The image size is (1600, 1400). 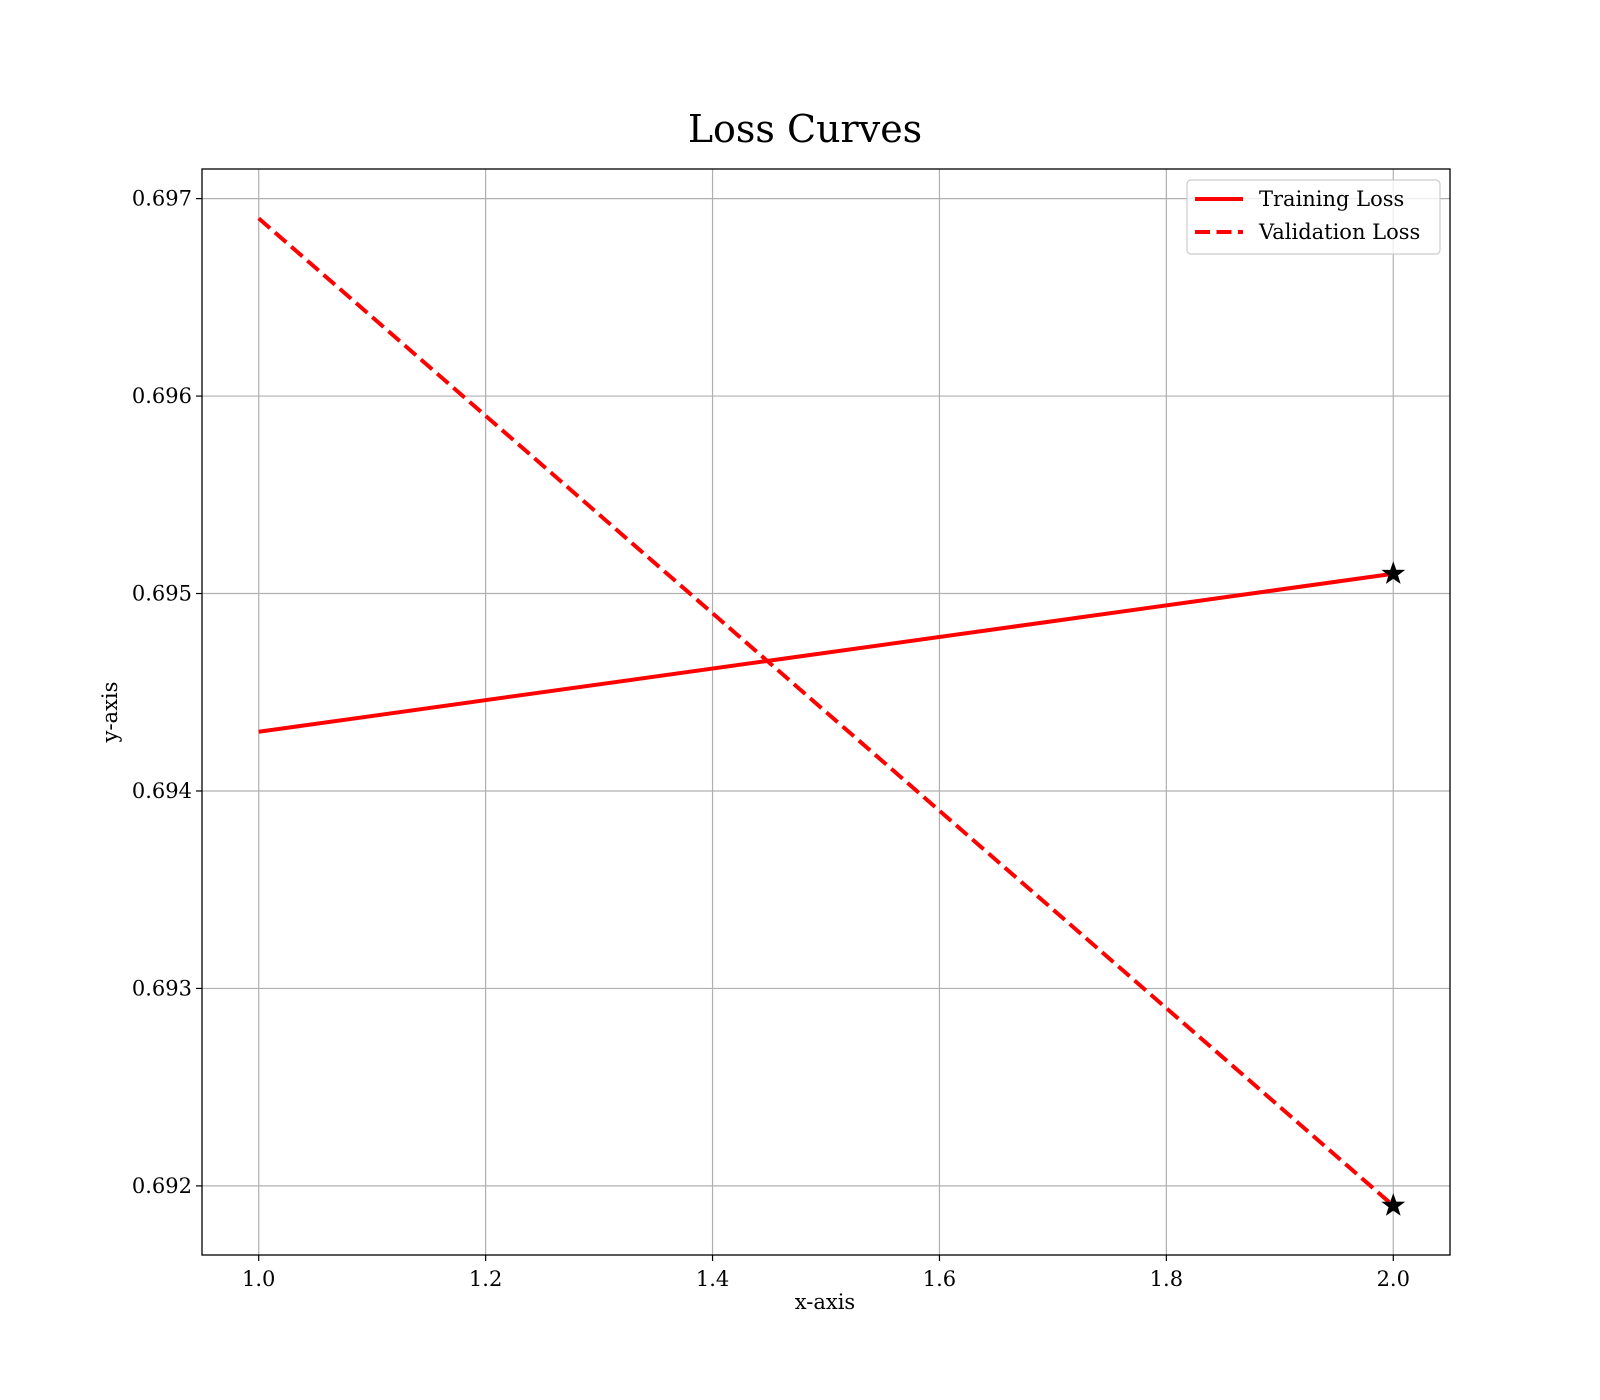 I want to click on x-tick-label: 1.6, so click(x=939, y=1279).